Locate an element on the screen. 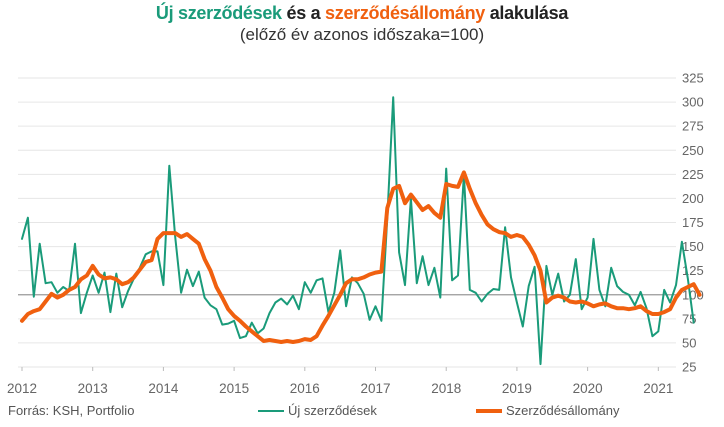 This screenshot has width=724, height=427. x-tick-label: 2016 is located at coordinates (305, 388).